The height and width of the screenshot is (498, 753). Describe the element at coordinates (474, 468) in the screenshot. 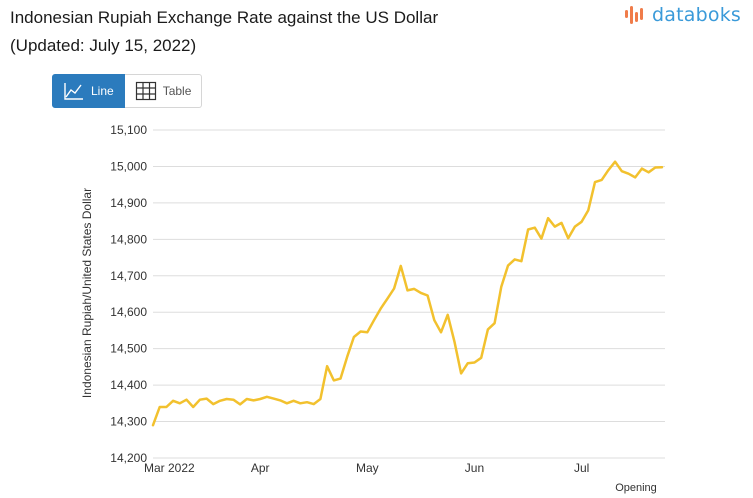

I see `x-tick-label: Jun` at that location.